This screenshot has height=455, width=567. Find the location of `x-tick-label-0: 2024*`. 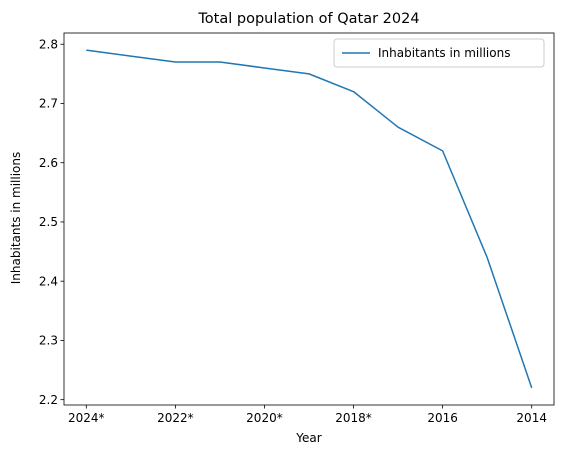

x-tick-label-0: 2024* is located at coordinates (86, 418).